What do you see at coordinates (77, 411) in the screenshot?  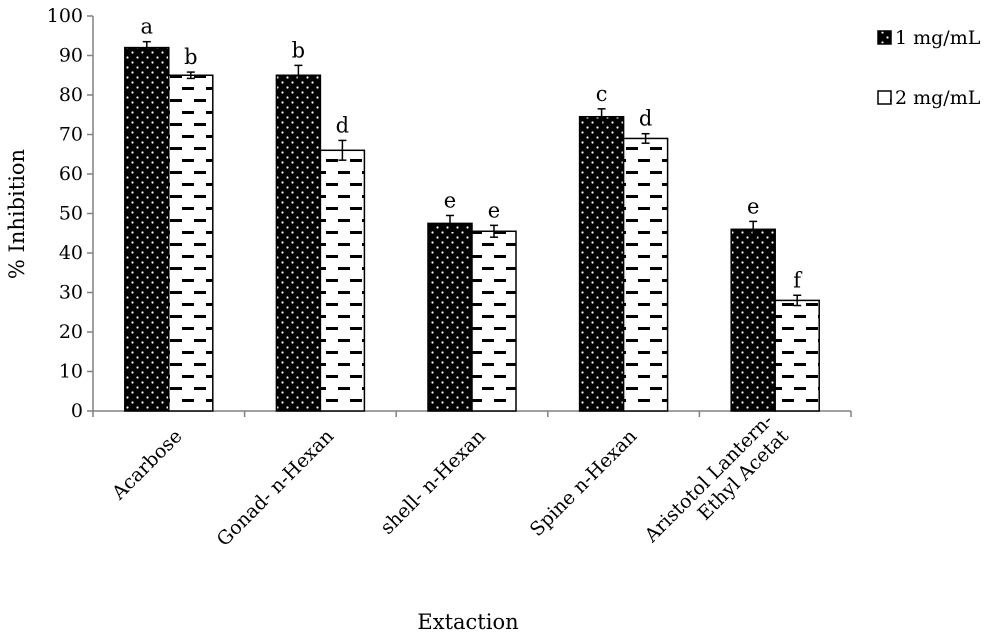 I see `y-tick-label: 0` at bounding box center [77, 411].